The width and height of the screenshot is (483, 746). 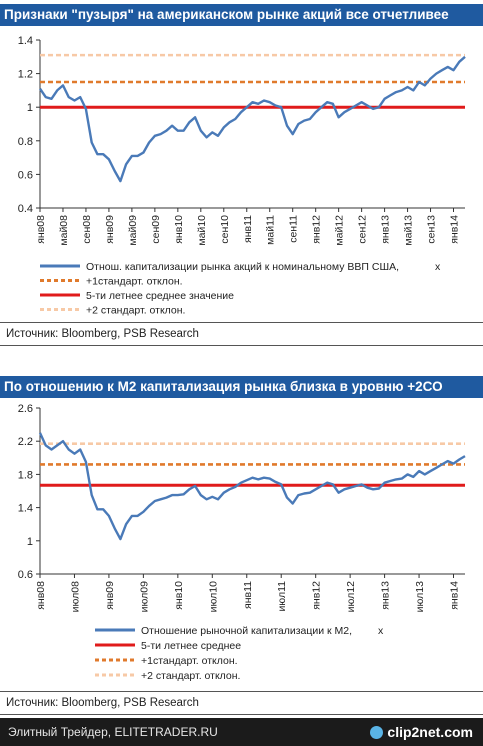 I want to click on x-tick-label: июл12, so click(x=351, y=596).